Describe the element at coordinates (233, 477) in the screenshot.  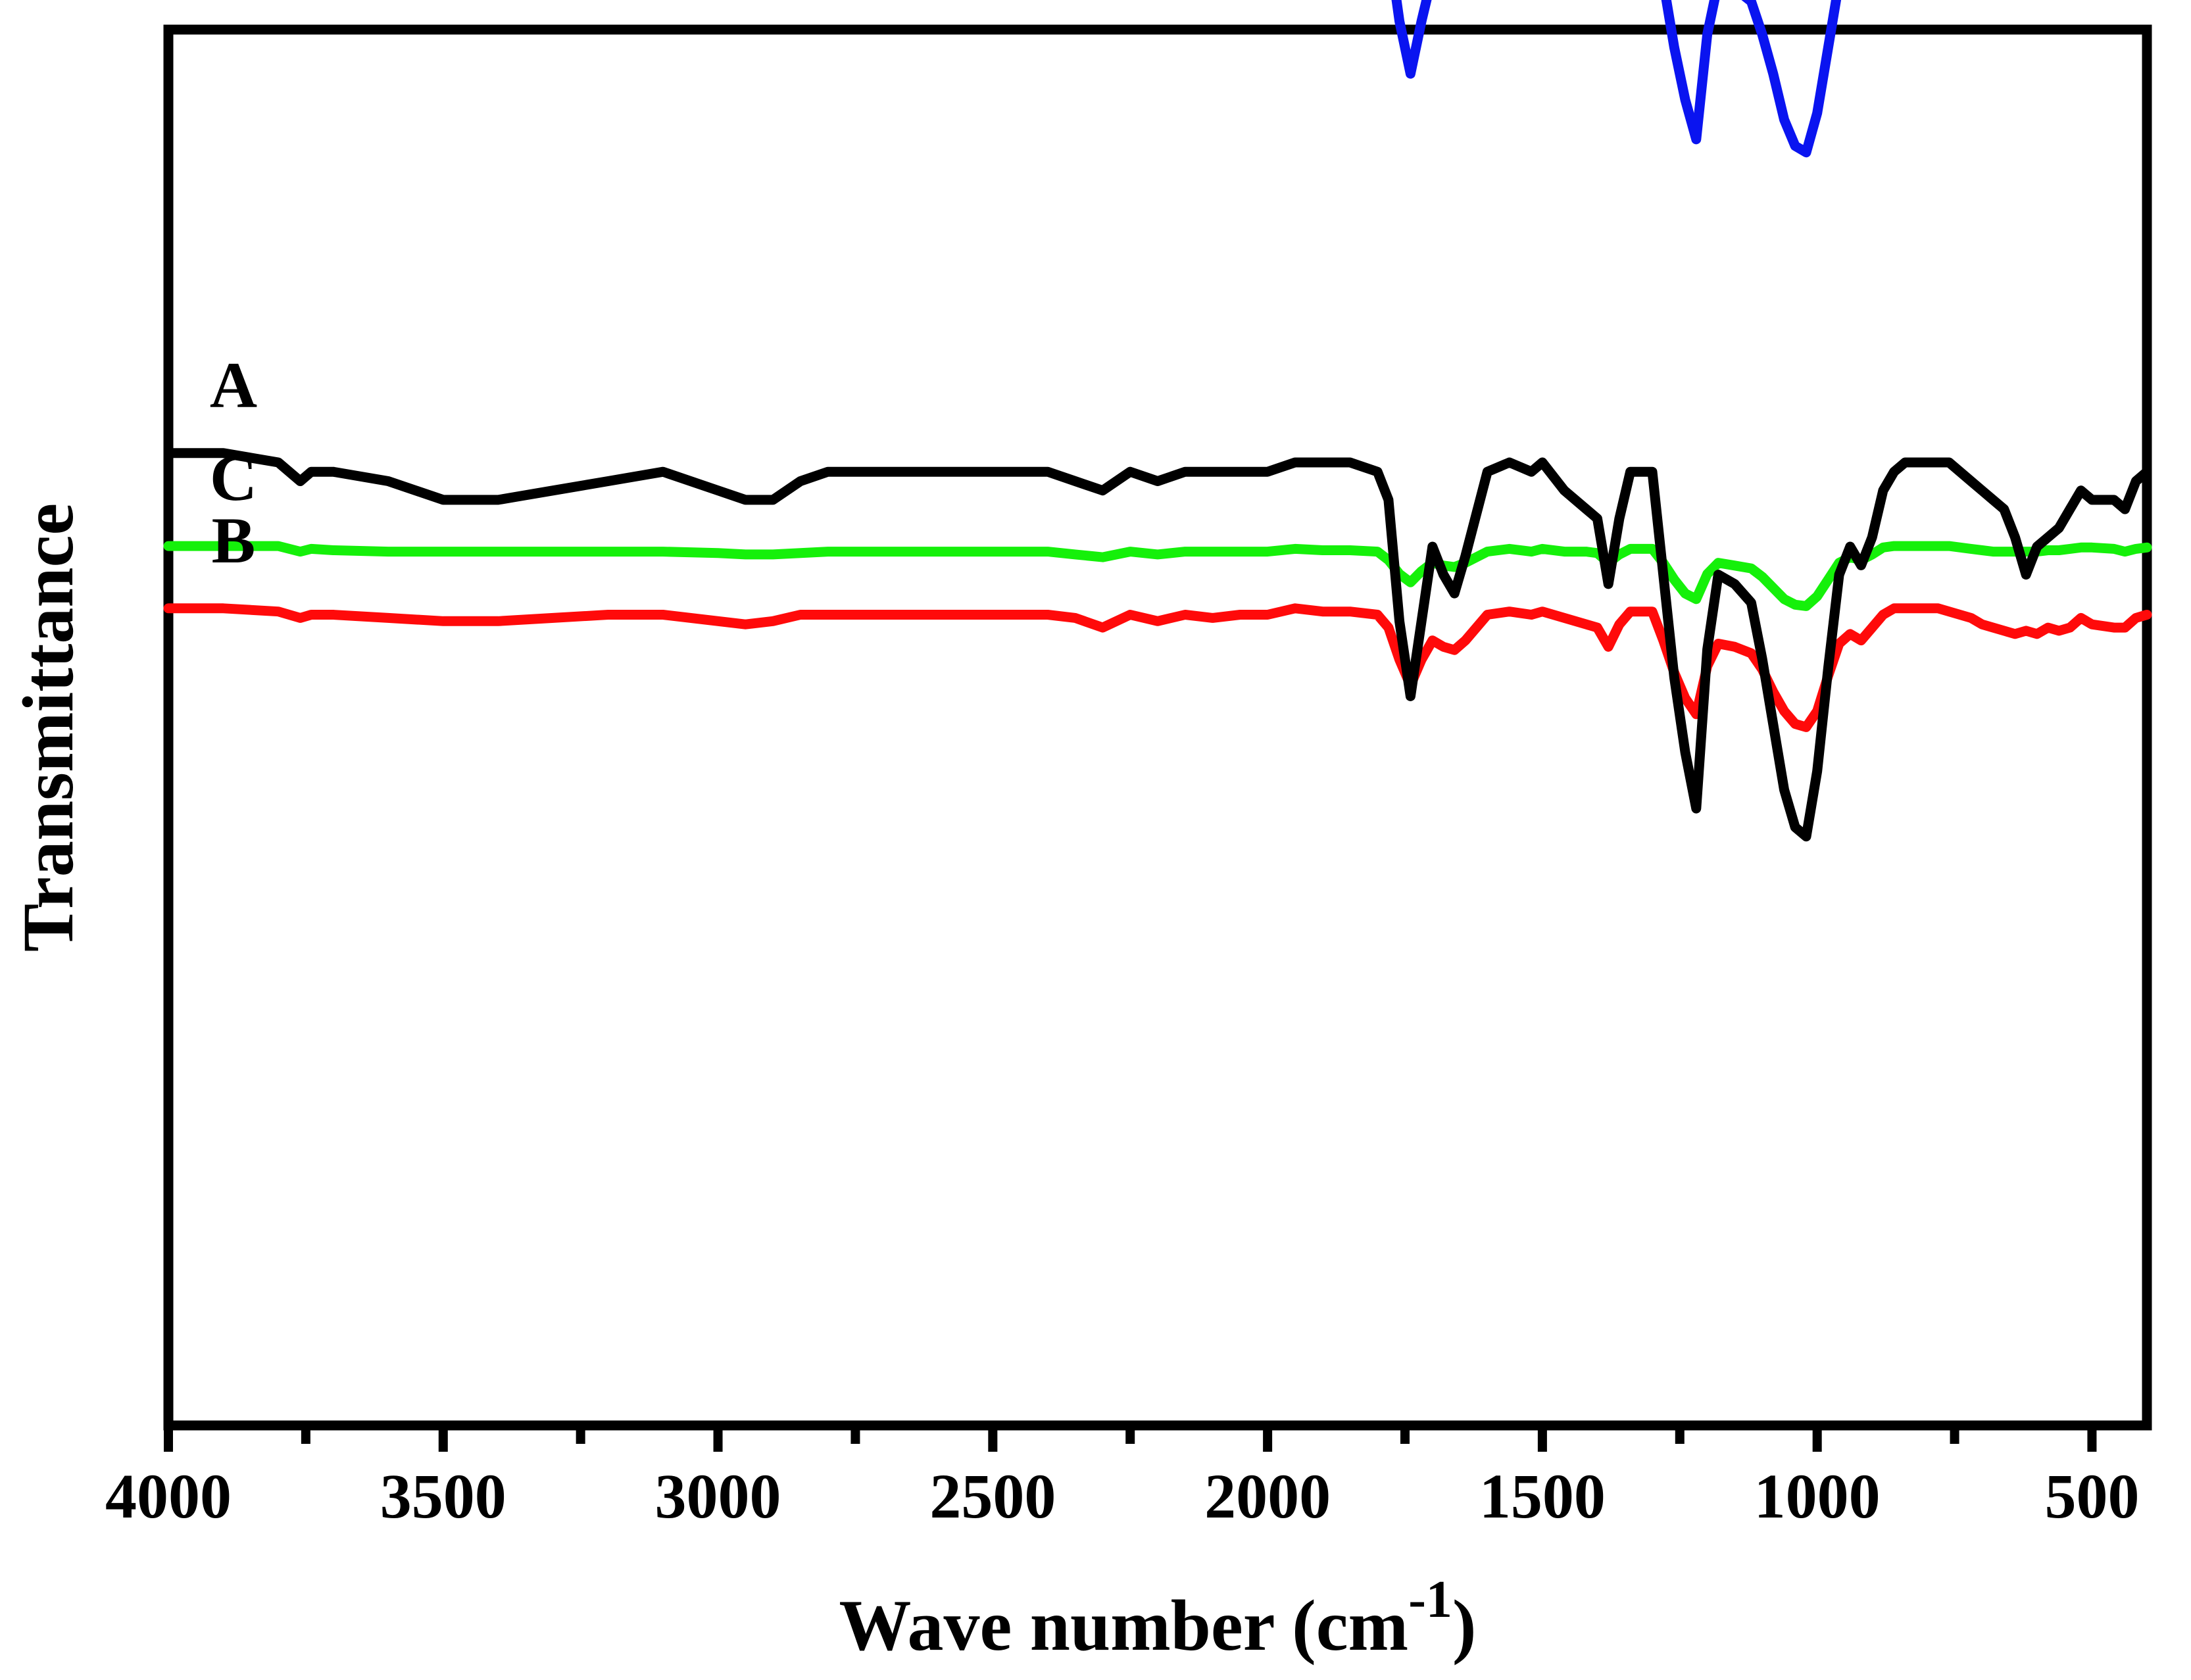
I see `series-label-C: C` at that location.